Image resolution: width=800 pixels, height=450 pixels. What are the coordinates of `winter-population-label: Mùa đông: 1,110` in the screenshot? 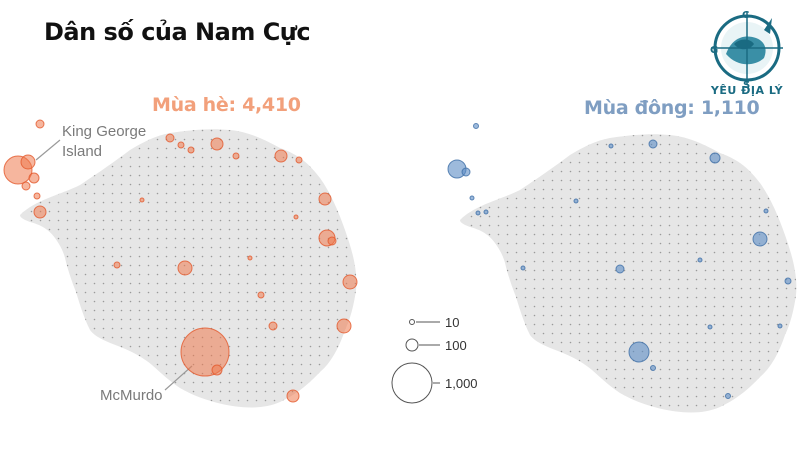 It's located at (672, 108).